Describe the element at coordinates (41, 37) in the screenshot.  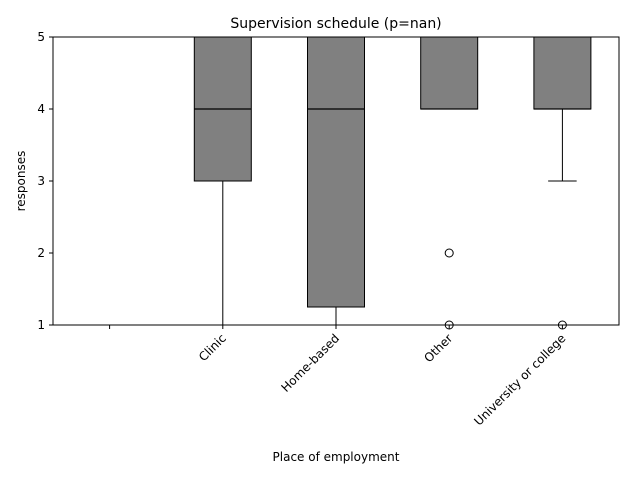
I see `y-tick-label: 5` at that location.